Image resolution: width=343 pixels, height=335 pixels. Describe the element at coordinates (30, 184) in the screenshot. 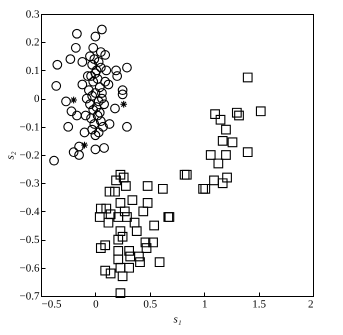

I see `y-tick-label: −0.3` at that location.